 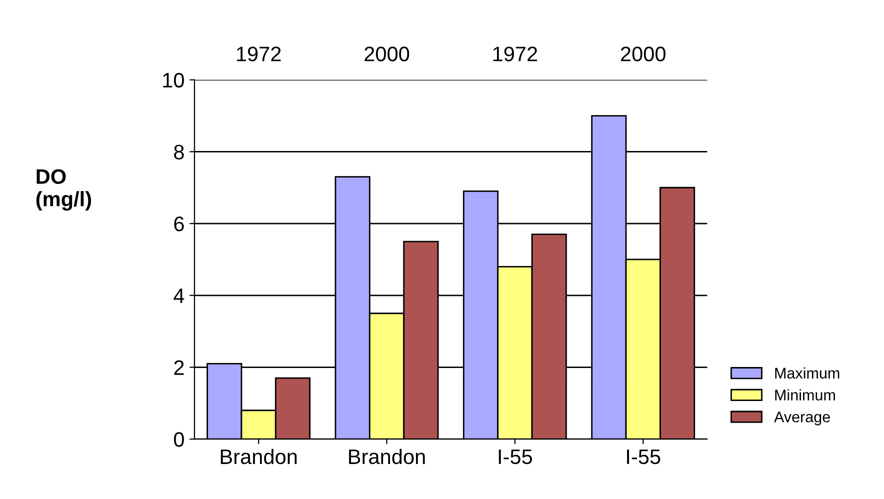 I want to click on y-axis-title: DO (mg/l), so click(x=64, y=190).